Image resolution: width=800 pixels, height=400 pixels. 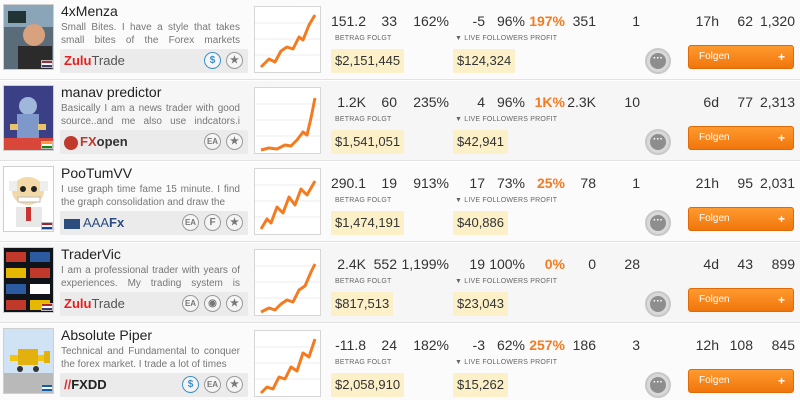 I want to click on stat-winrate: 73%, so click(x=510, y=183).